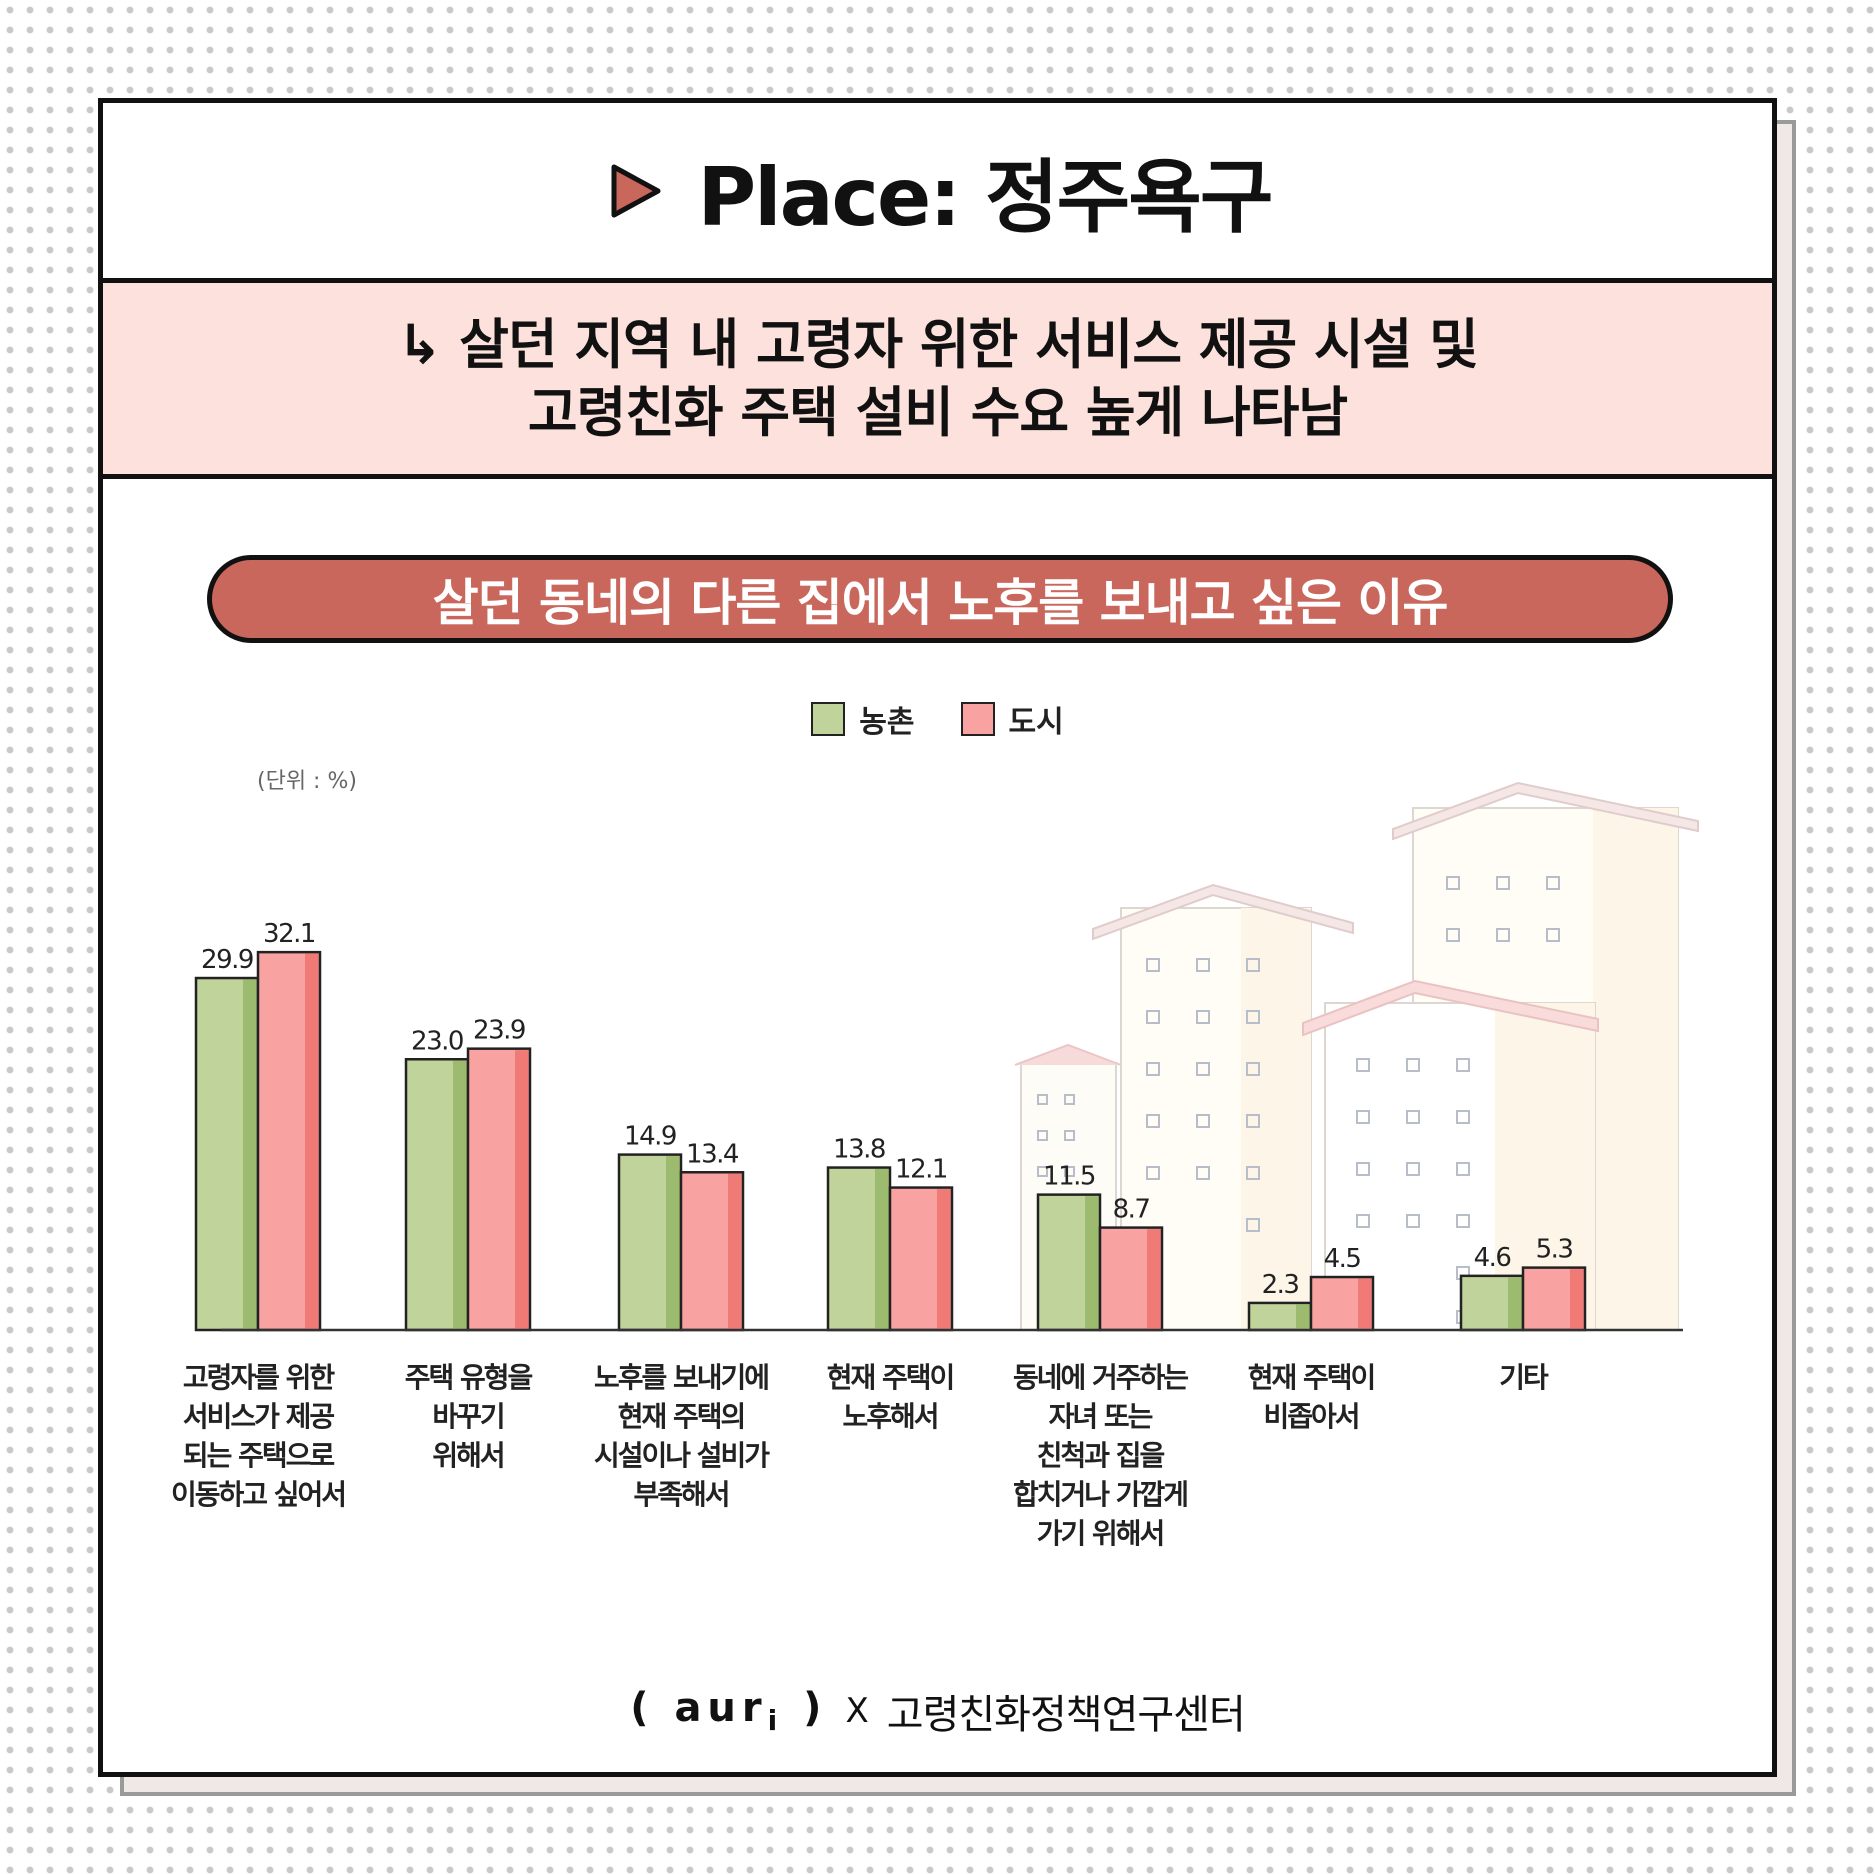  Describe the element at coordinates (938, 344) in the screenshot. I see `subtitle-line-1: ↳ 살던 지역 내 고령자 위한 서비스 제공 시설 및` at that location.